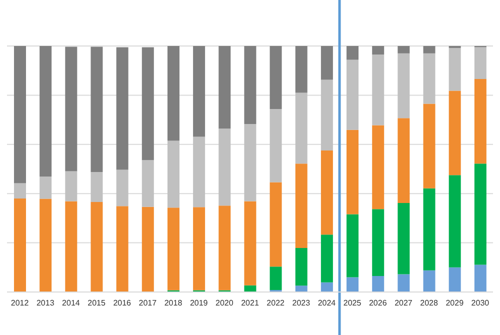  What do you see at coordinates (480, 303) in the screenshot?
I see `x-tick-label: 2030` at bounding box center [480, 303].